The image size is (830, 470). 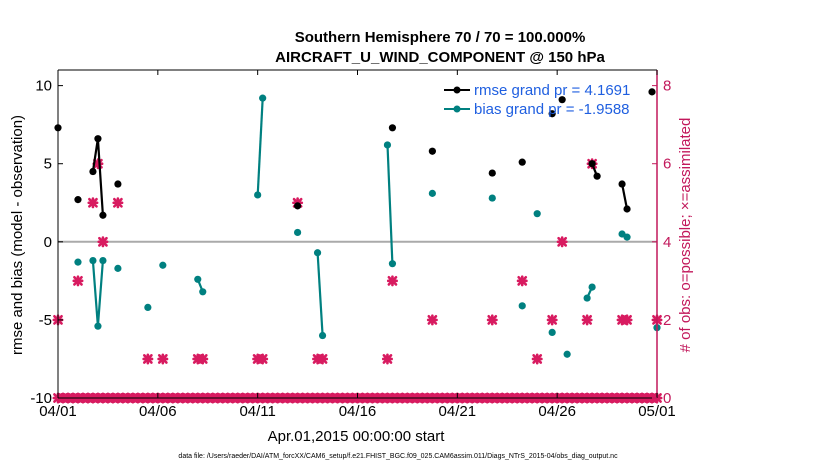 What do you see at coordinates (457, 109) in the screenshot?
I see `legend-marker-bias` at bounding box center [457, 109].